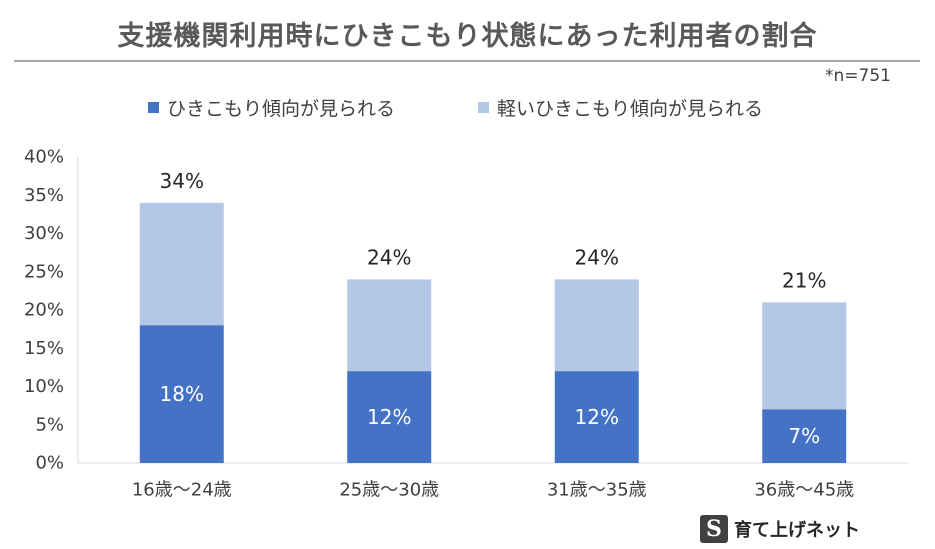 The image size is (935, 549). I want to click on legend-item-strong: ひきこもり傾向が見られる, so click(271, 107).